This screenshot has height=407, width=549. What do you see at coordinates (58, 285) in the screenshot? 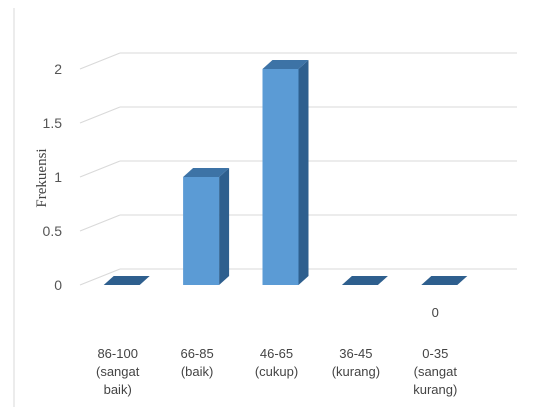
I see `y-tick-label: 0` at bounding box center [58, 285].